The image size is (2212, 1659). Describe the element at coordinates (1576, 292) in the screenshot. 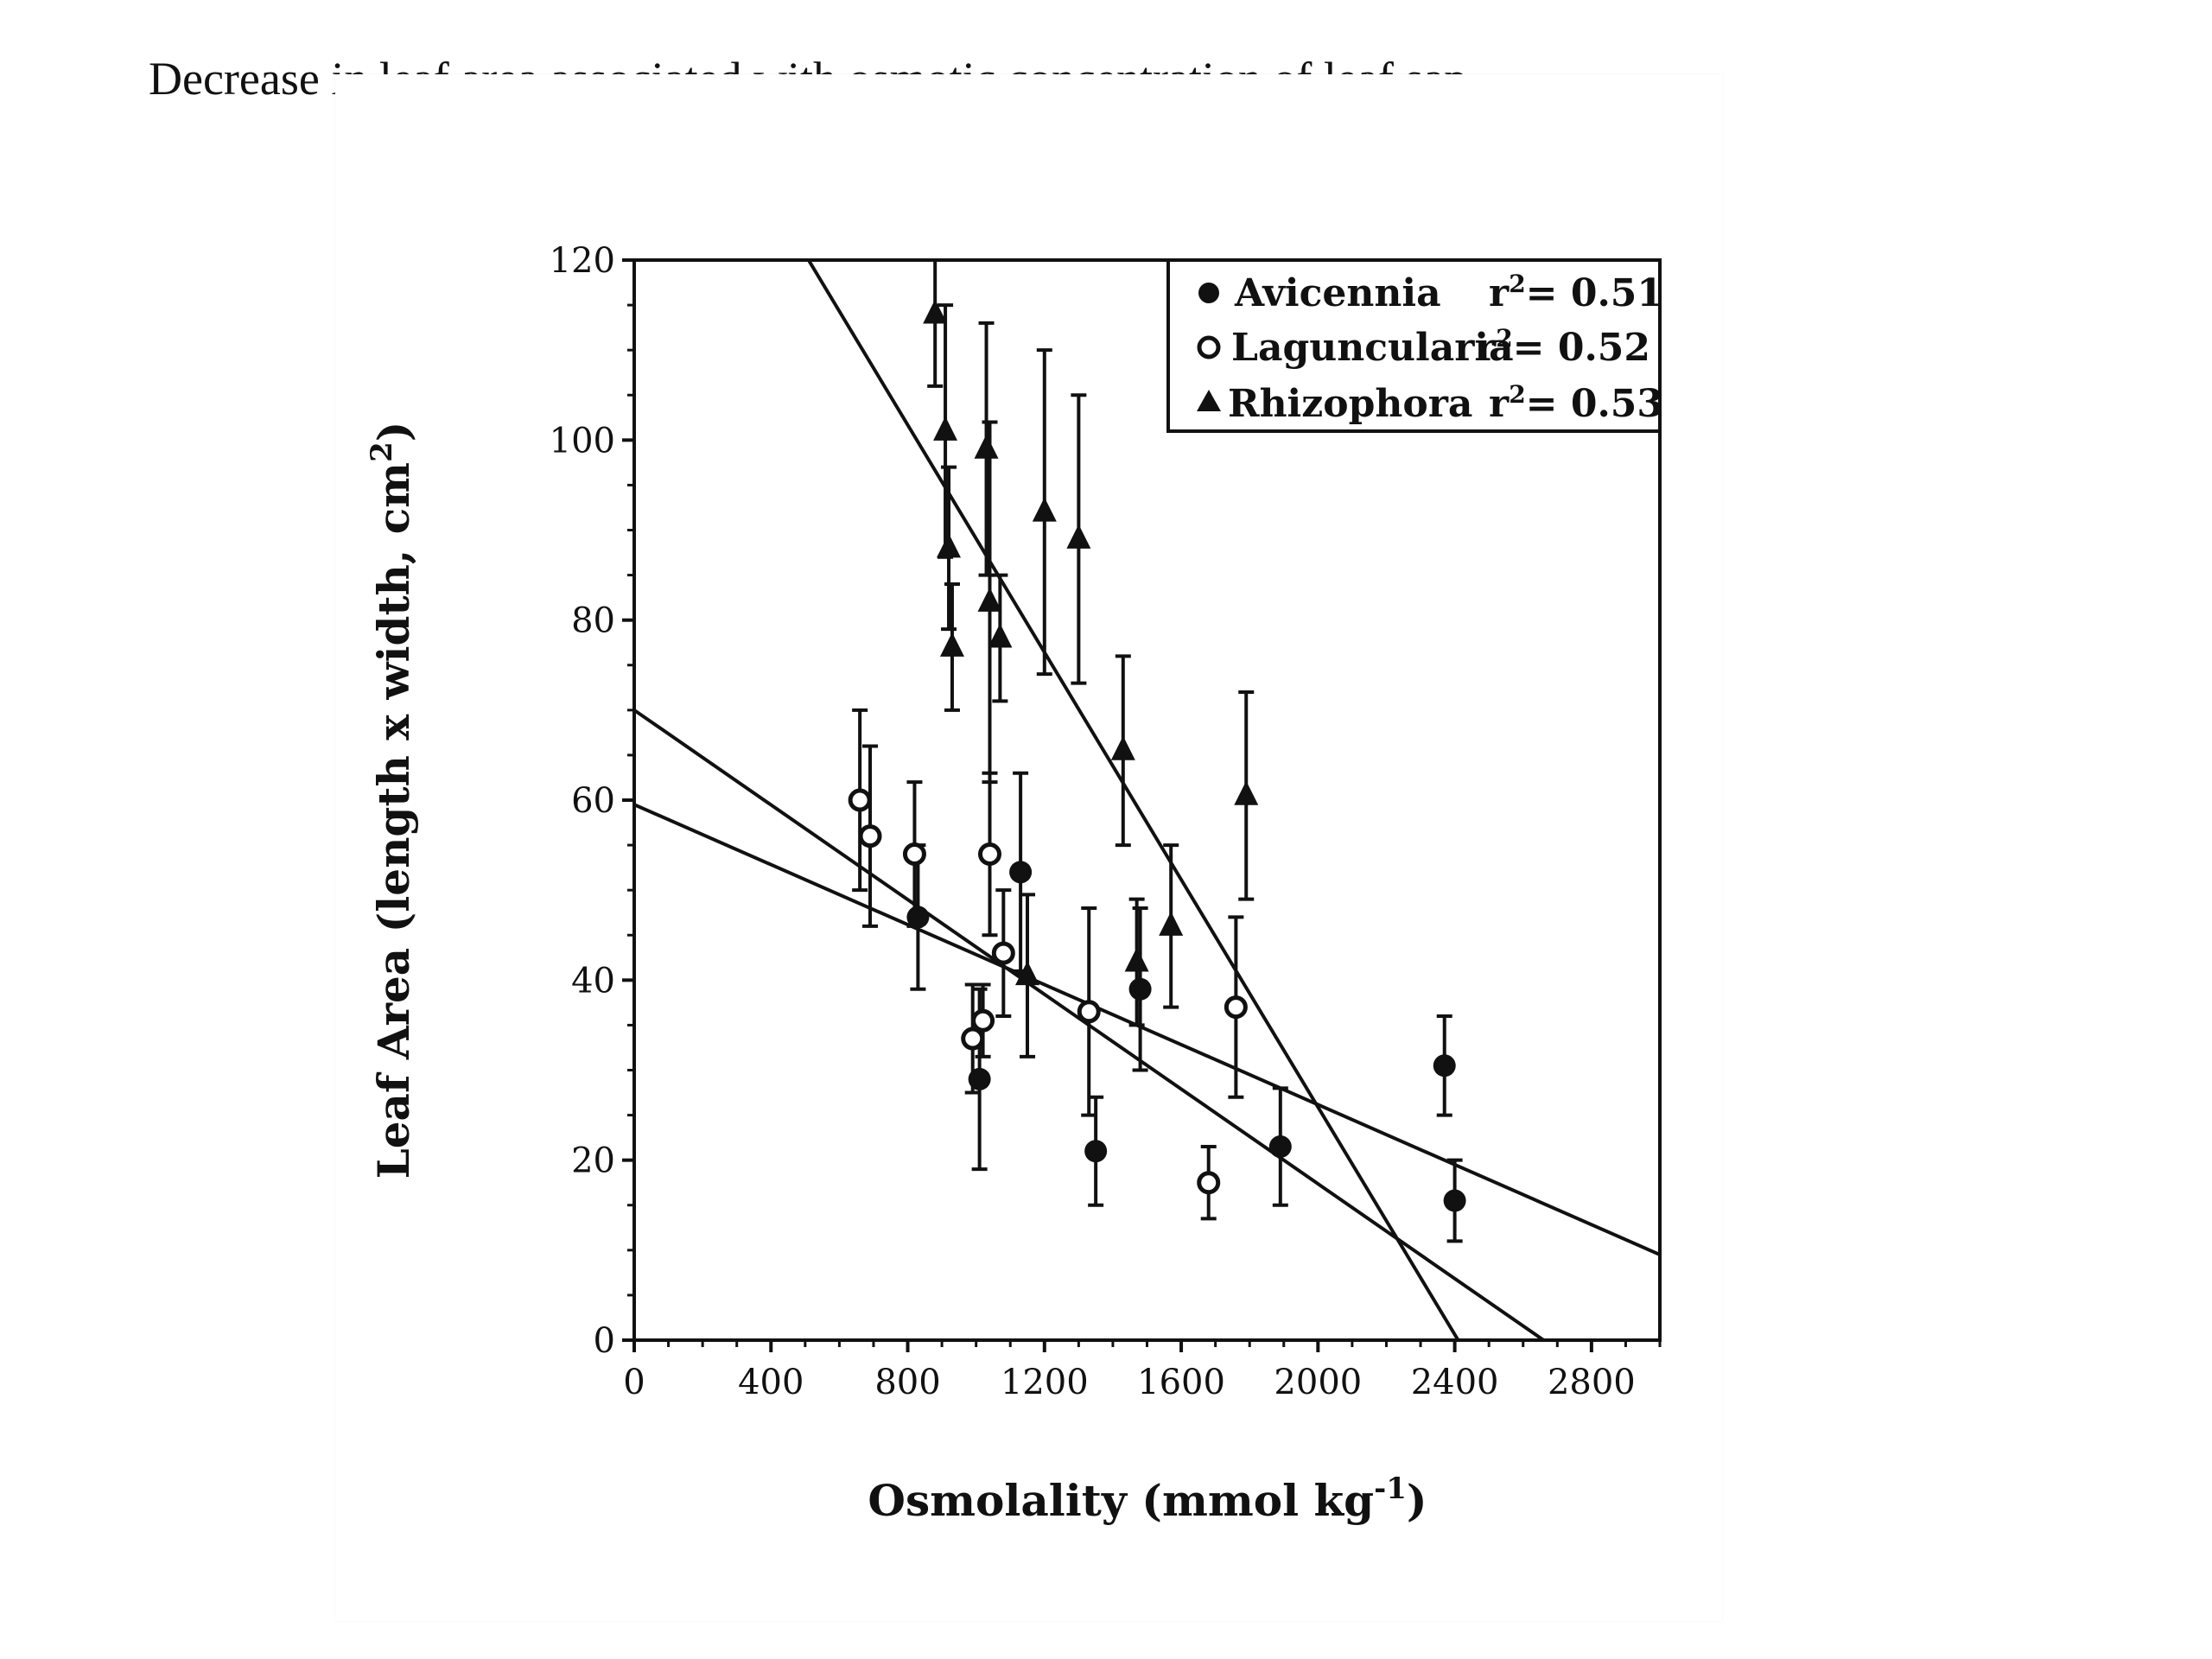

I see `legend-r2-avicennia: r2= 0.51` at that location.